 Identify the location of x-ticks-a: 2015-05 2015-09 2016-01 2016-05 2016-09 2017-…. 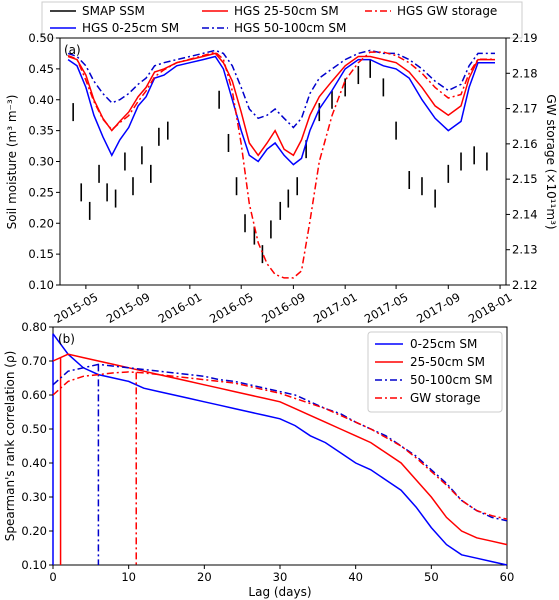
(283, 305).